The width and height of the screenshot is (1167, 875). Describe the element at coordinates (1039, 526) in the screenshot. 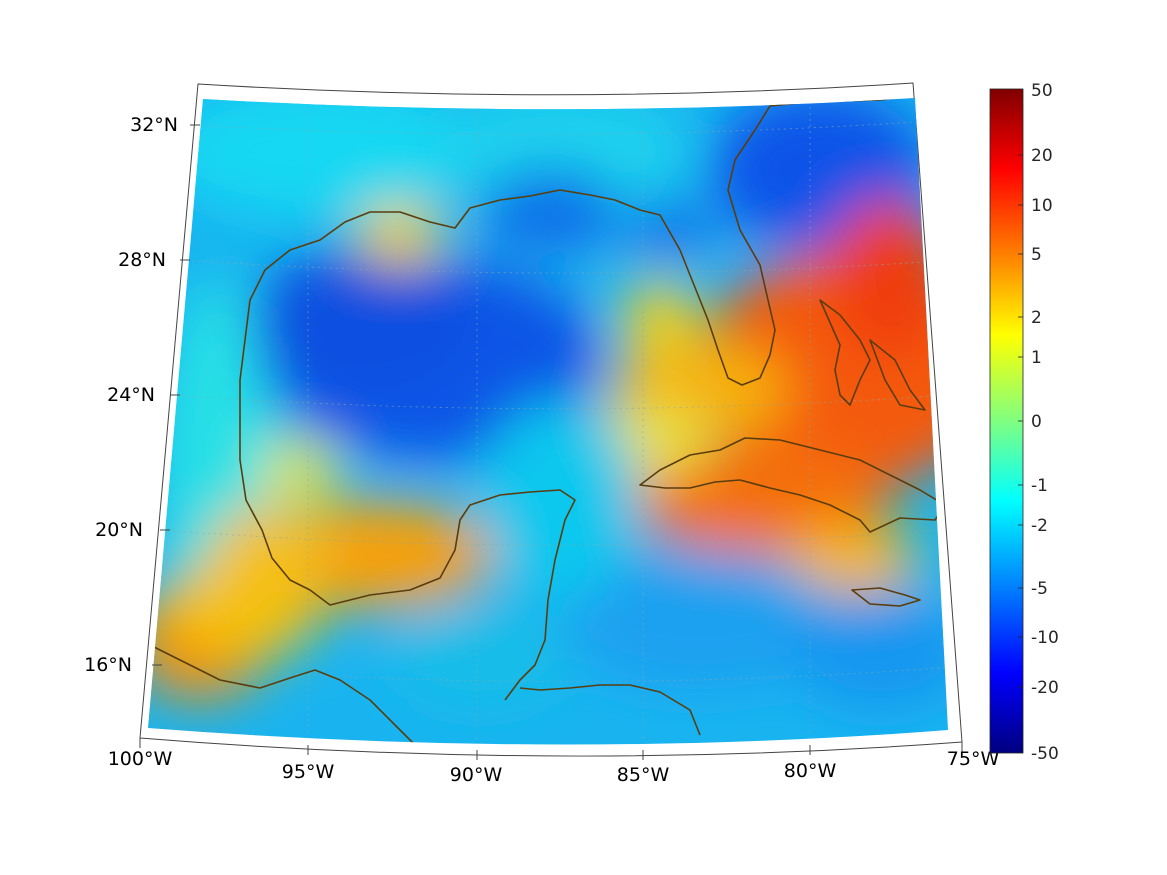

I see `colorbar-tick-label: -2` at that location.